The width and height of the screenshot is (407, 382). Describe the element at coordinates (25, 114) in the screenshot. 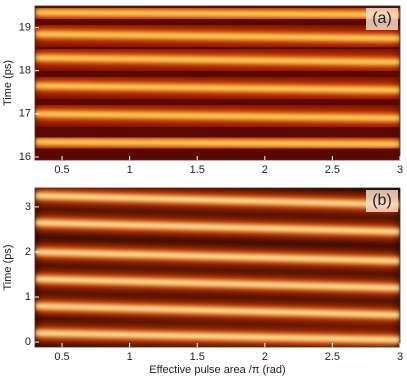

I see `y-tick-label: 17` at that location.